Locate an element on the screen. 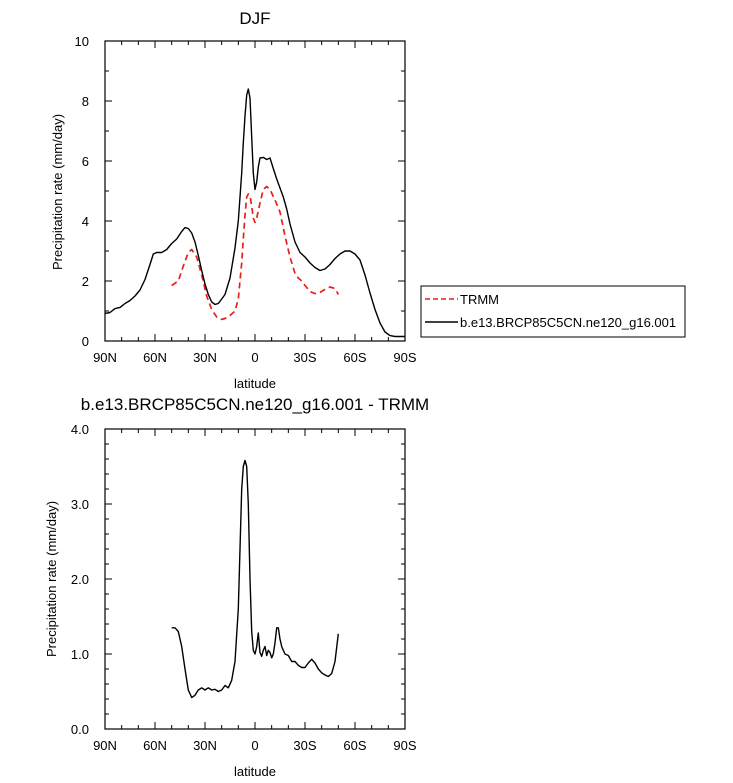  chart-djf-ytick-label: 6 is located at coordinates (85, 161).